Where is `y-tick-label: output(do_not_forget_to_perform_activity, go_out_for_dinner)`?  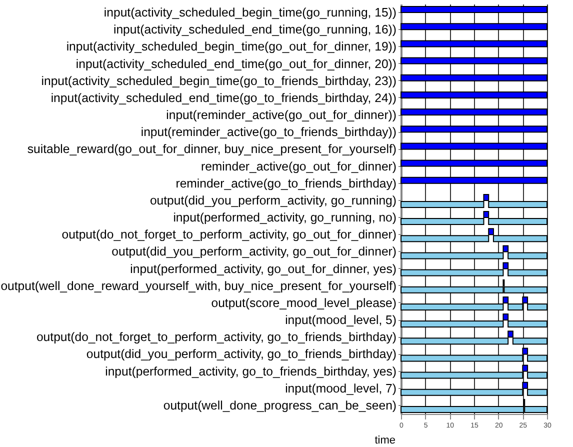
y-tick-label: output(do_not_forget_to_perform_activity, go_out_for_dinner) is located at coordinates (229, 235).